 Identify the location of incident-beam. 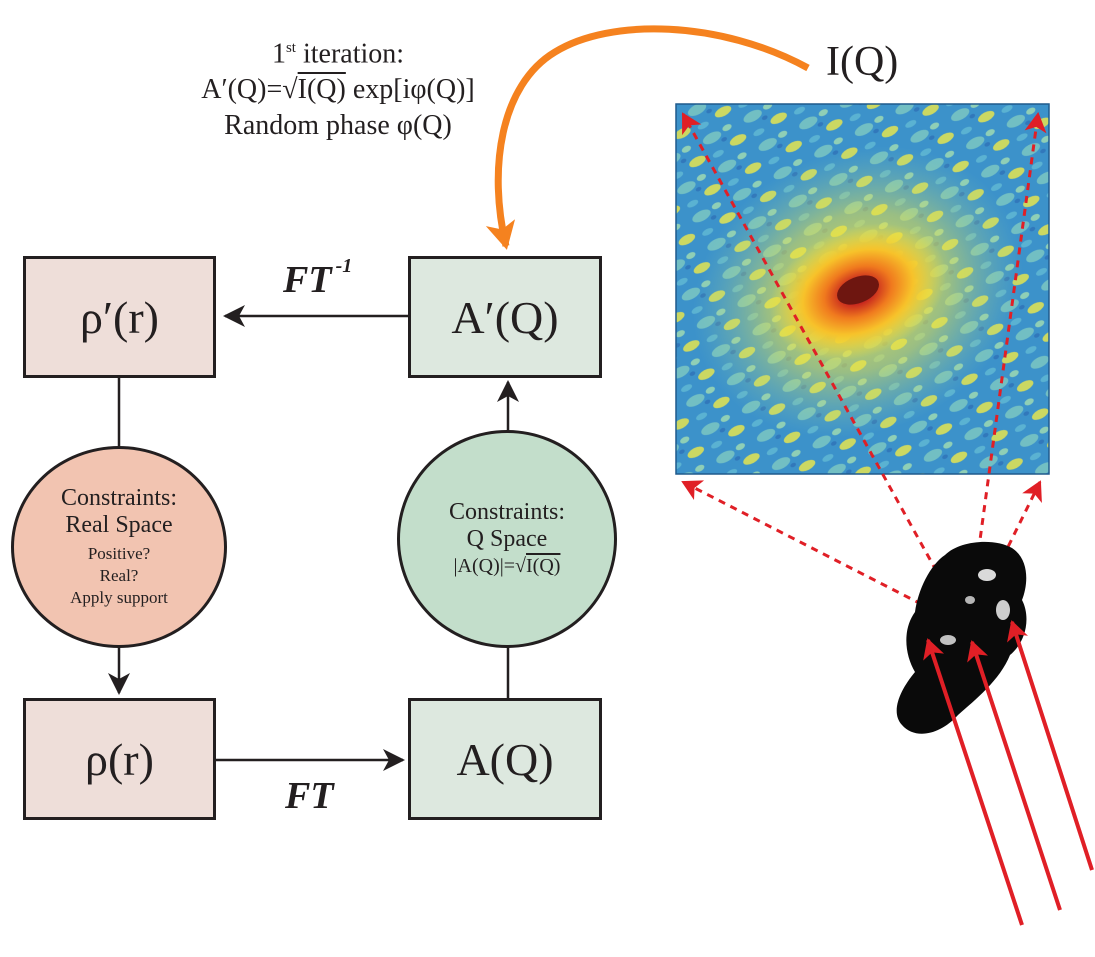
(1008, 773).